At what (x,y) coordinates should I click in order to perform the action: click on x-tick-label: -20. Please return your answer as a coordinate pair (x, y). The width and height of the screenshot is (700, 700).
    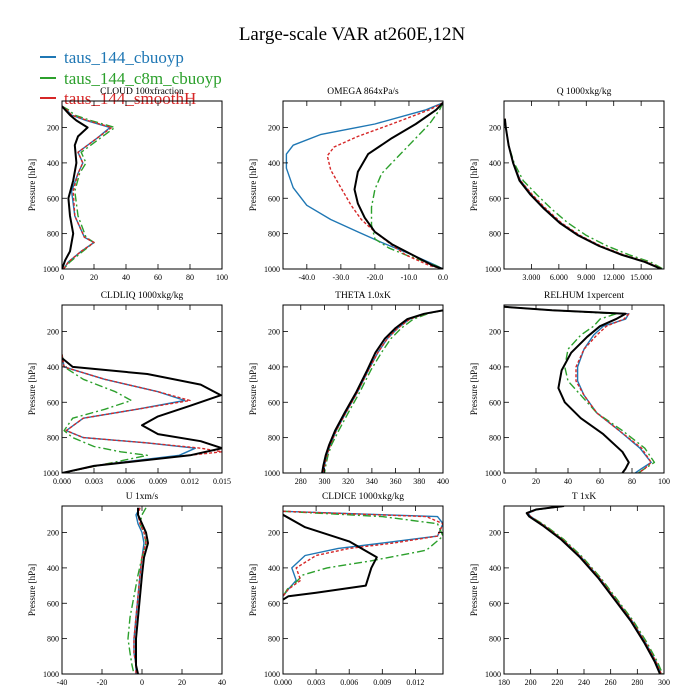
    Looking at the image, I should click on (102, 682).